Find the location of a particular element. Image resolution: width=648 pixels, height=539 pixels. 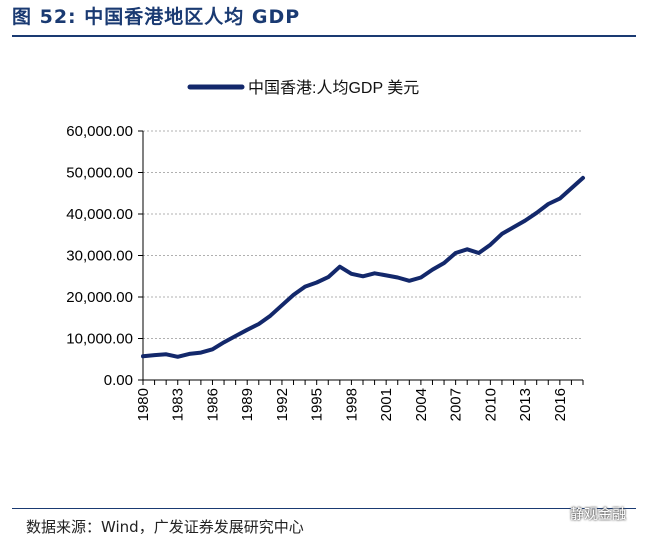

y-tick-label: 0.00 is located at coordinates (118, 380).